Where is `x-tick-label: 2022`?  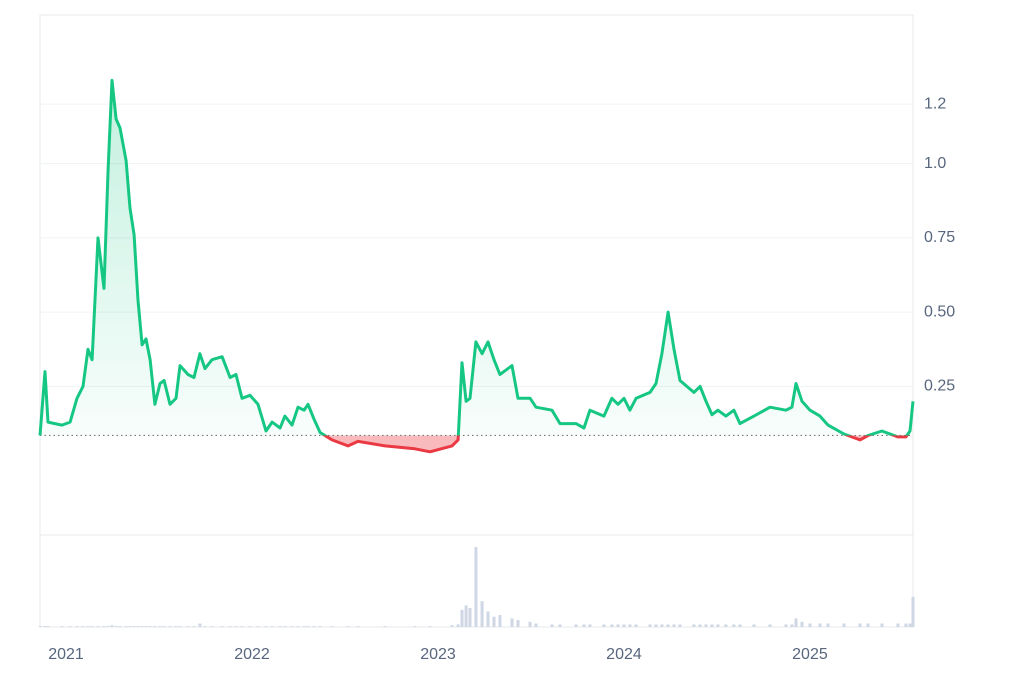 x-tick-label: 2022 is located at coordinates (252, 654).